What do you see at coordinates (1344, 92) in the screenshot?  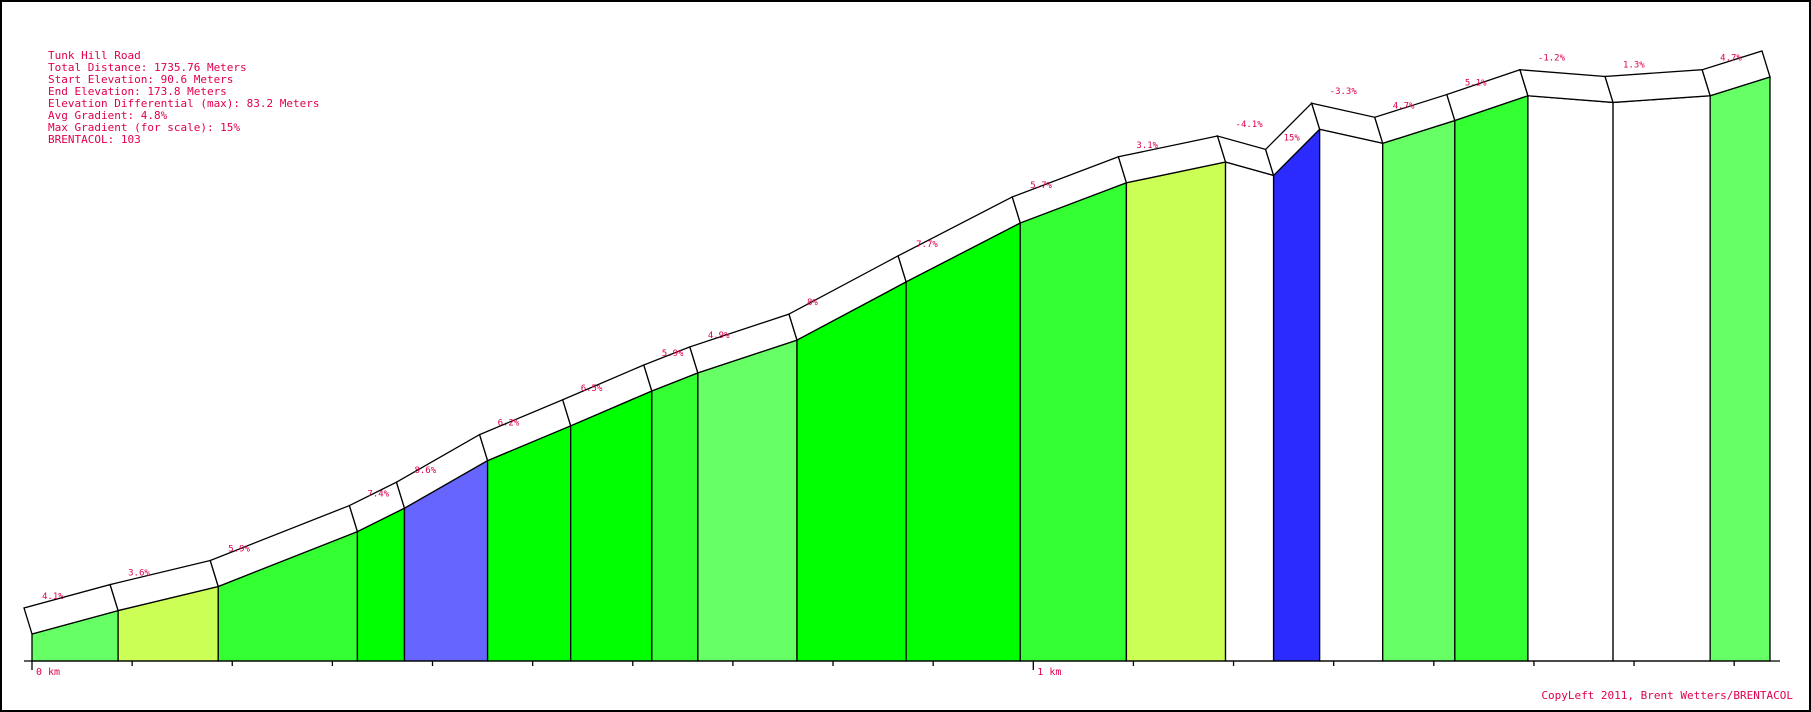 I see `gradient-label: -3.3%` at bounding box center [1344, 92].